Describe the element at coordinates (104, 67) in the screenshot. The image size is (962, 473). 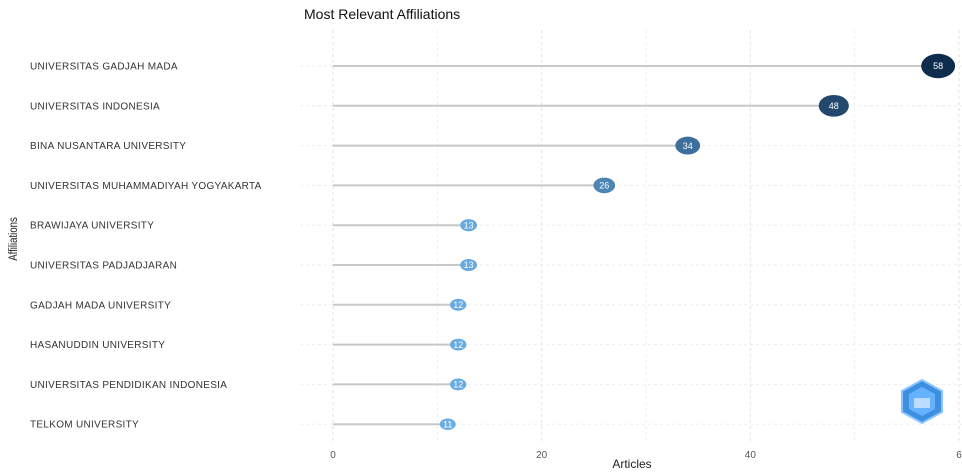
I see `category-label: UNIVERSITAS GADJAH MADA` at that location.